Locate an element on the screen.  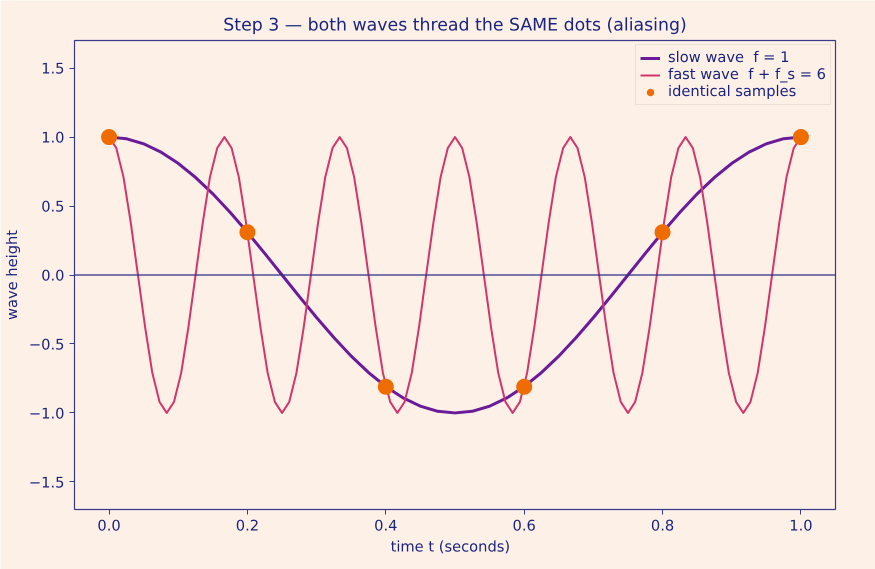
x-tick-label: 0.8 is located at coordinates (662, 526).